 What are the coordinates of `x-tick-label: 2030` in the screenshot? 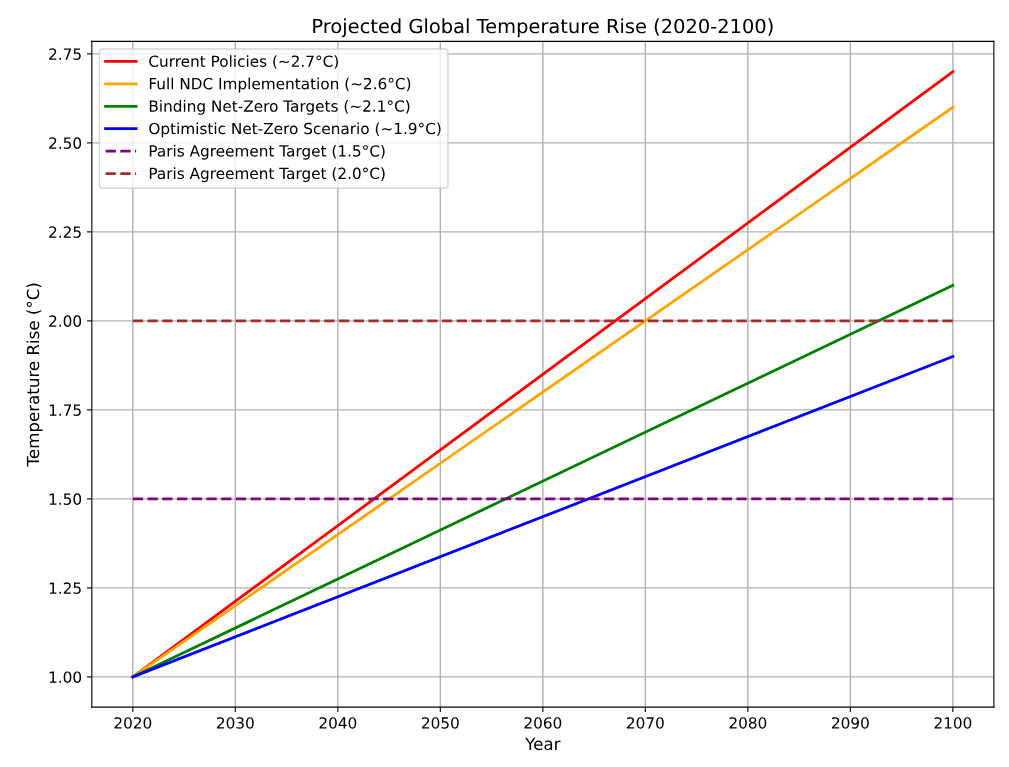 It's located at (235, 723).